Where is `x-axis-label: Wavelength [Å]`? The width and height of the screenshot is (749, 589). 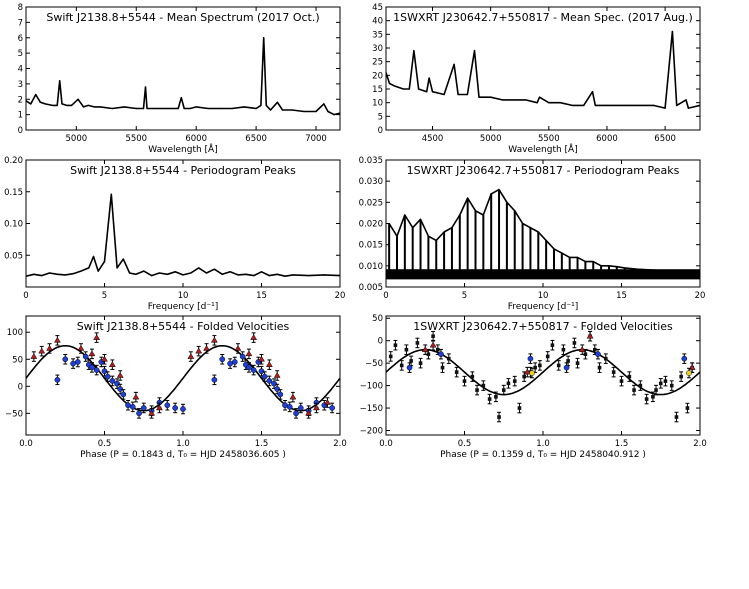 x-axis-label: Wavelength [Å] is located at coordinates (542, 149).